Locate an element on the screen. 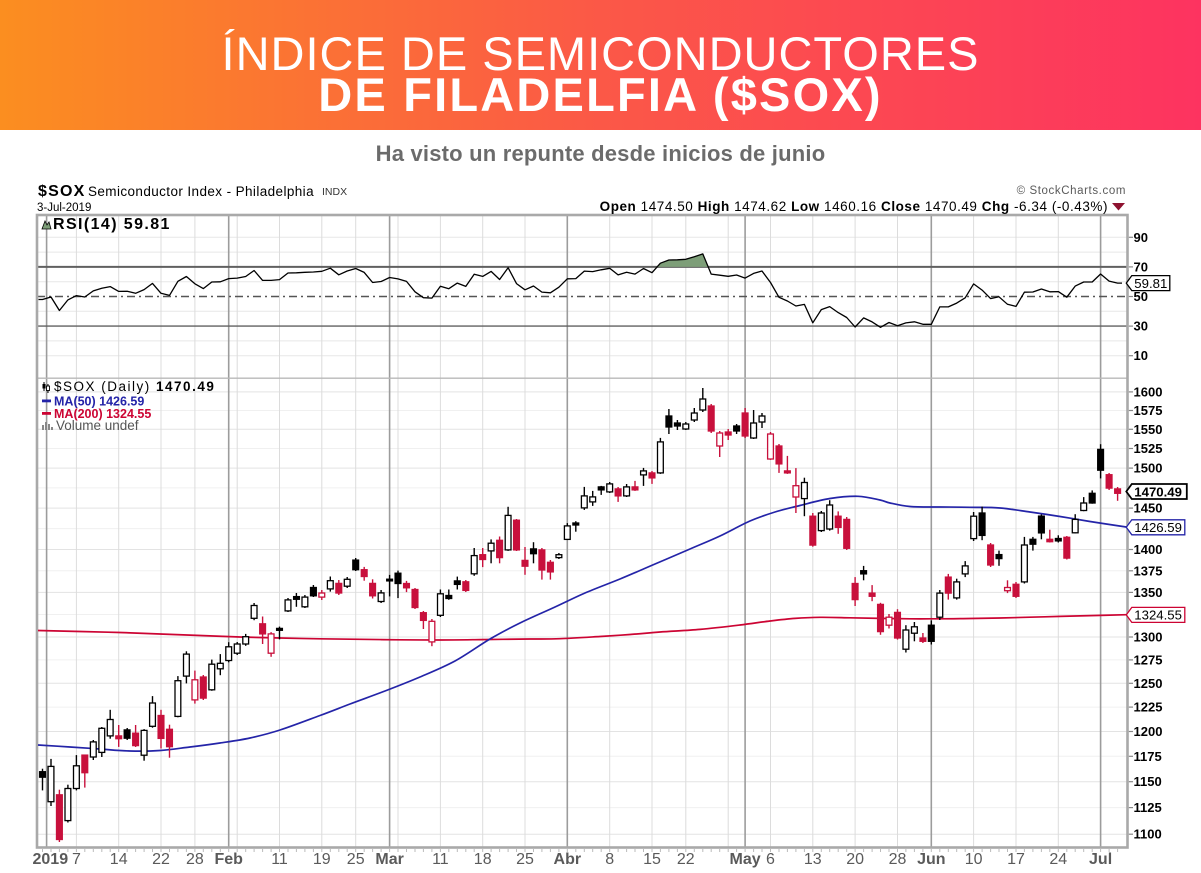 The width and height of the screenshot is (1201, 873). svg-text:Semiconductor Index - Philadel: Semiconductor Index - Philadelphia is located at coordinates (201, 191).